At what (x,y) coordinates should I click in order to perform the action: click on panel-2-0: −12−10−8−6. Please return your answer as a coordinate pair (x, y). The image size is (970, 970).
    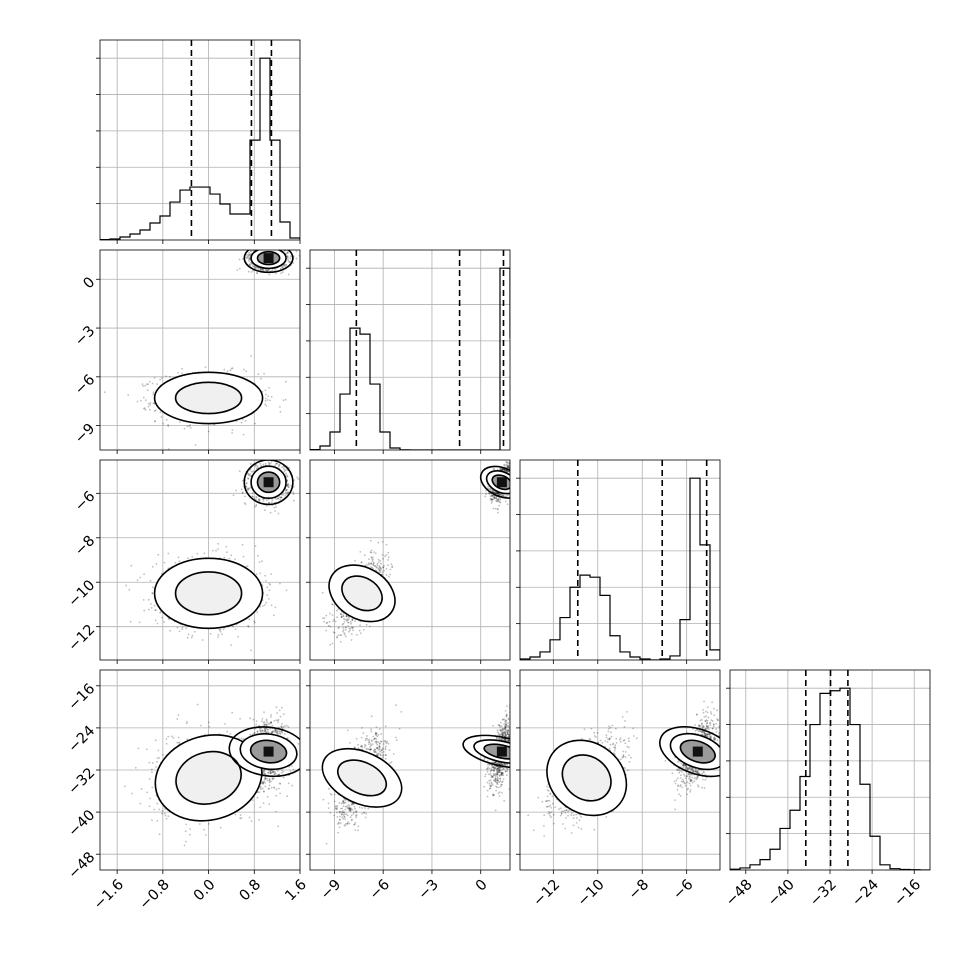
    Looking at the image, I should click on (183, 561).